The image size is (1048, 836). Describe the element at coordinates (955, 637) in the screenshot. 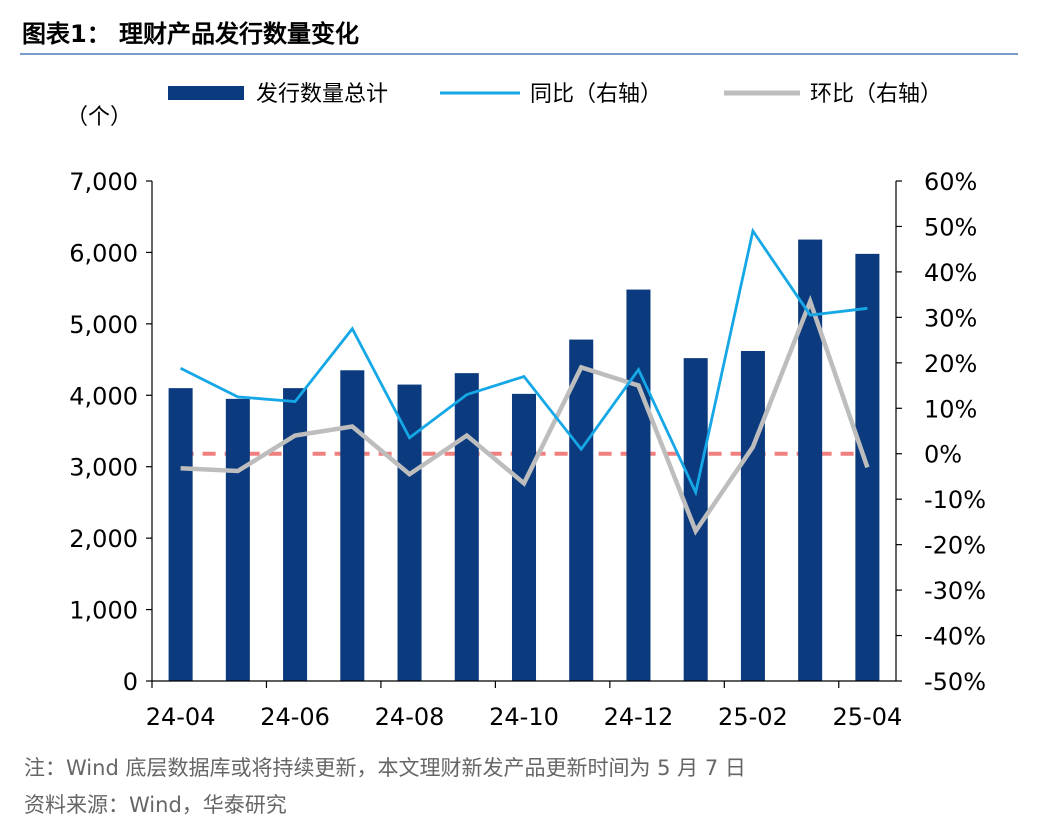

I see `right-axis-tick-label: -40%` at that location.